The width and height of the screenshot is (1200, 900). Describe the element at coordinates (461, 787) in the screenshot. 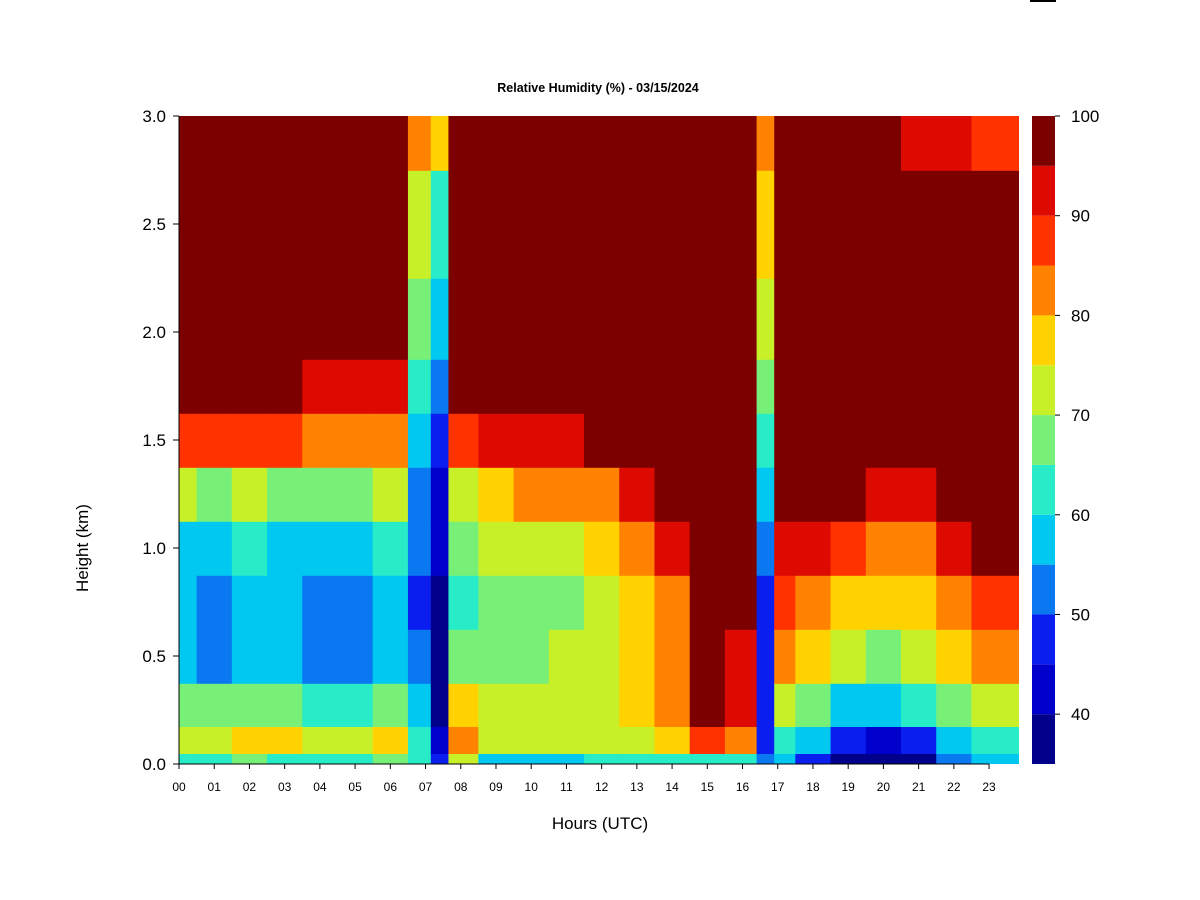

I see `x-tick-label: 08` at that location.